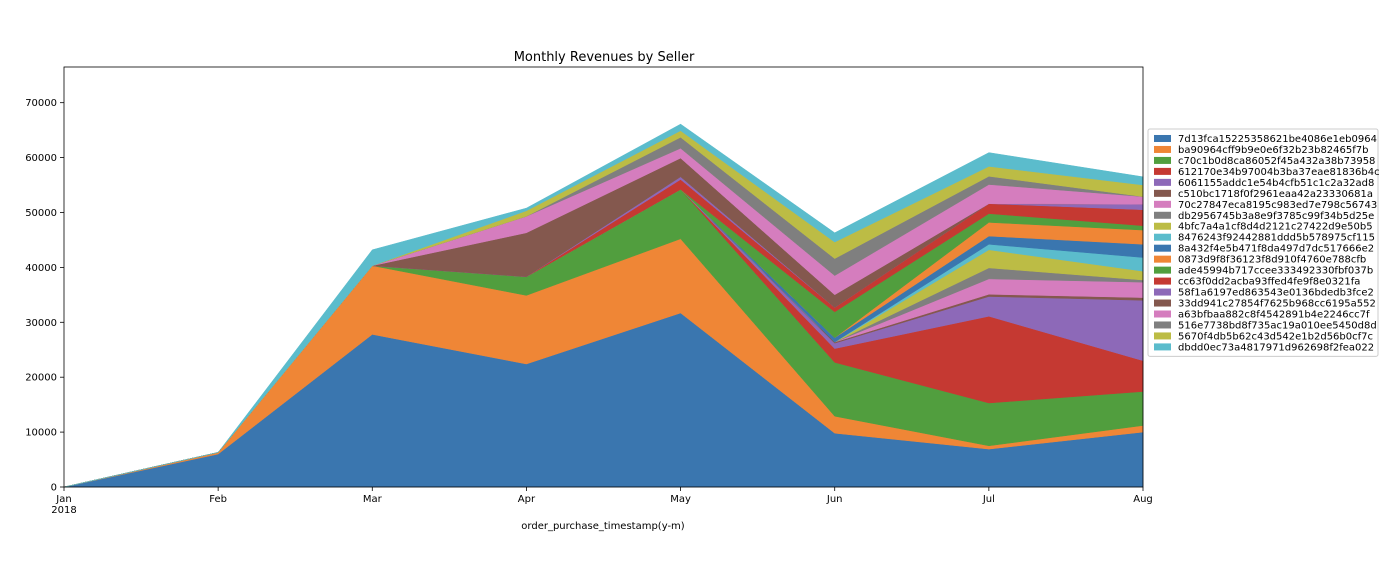  What do you see at coordinates (41, 158) in the screenshot?
I see `y-tick-label: 60000` at bounding box center [41, 158].